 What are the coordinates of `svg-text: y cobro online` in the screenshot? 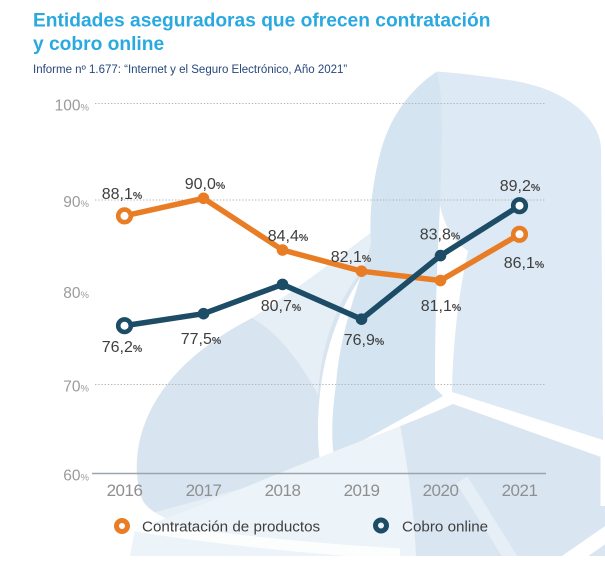 It's located at (98, 44).